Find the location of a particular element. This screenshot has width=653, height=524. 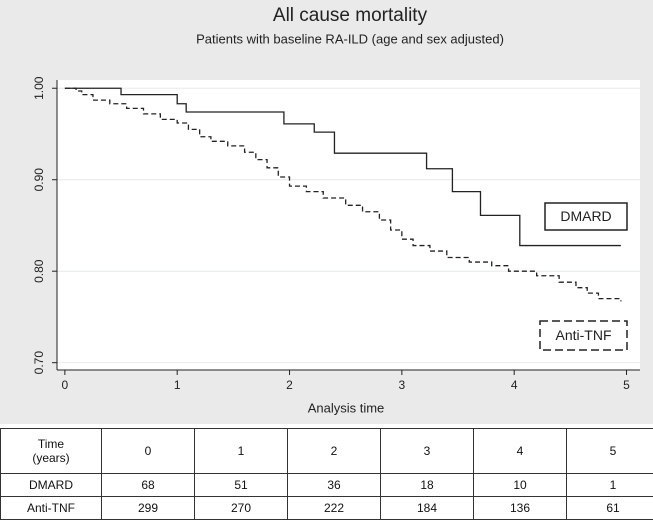

table-cell: 10 is located at coordinates (520, 485).